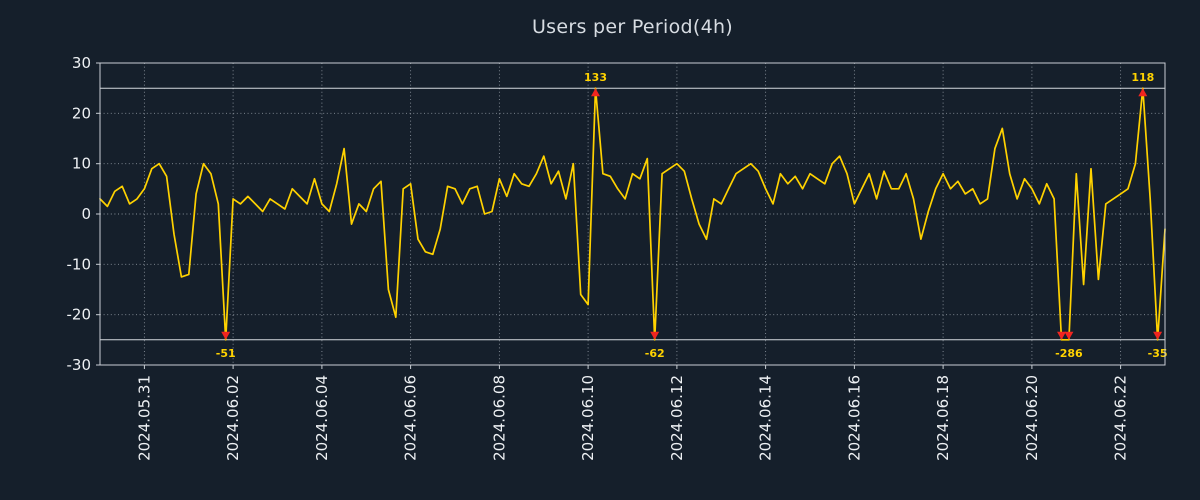  I want to click on y-tick-label: 10, so click(81, 164).